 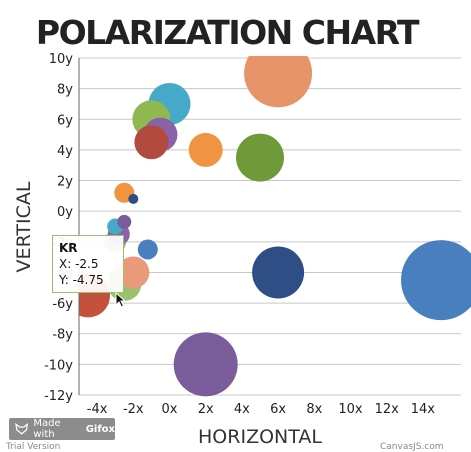 I want to click on x-tick-label: 6x, so click(x=278, y=409).